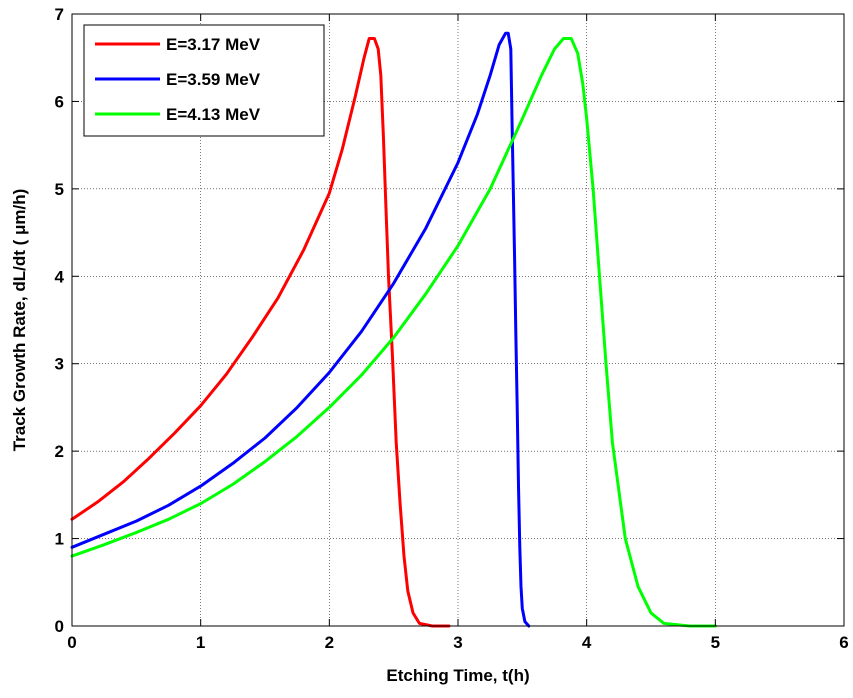 The width and height of the screenshot is (853, 698). I want to click on y-tick-label: 7, so click(59, 14).